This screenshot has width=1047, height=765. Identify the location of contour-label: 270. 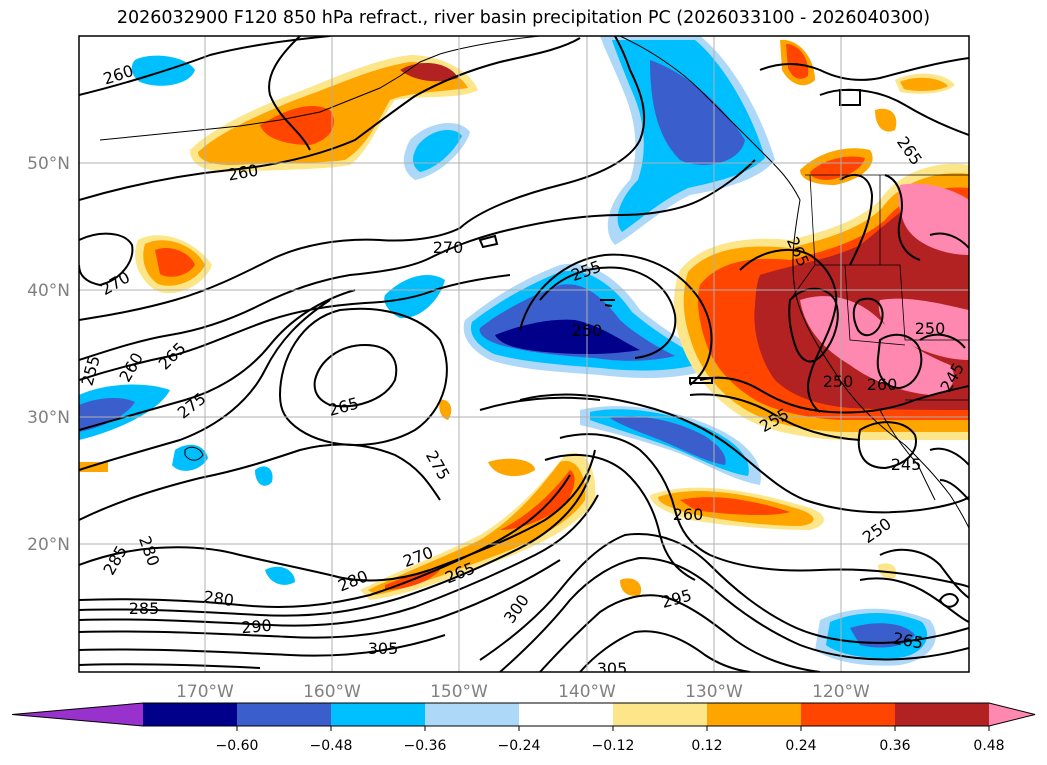
(448, 247).